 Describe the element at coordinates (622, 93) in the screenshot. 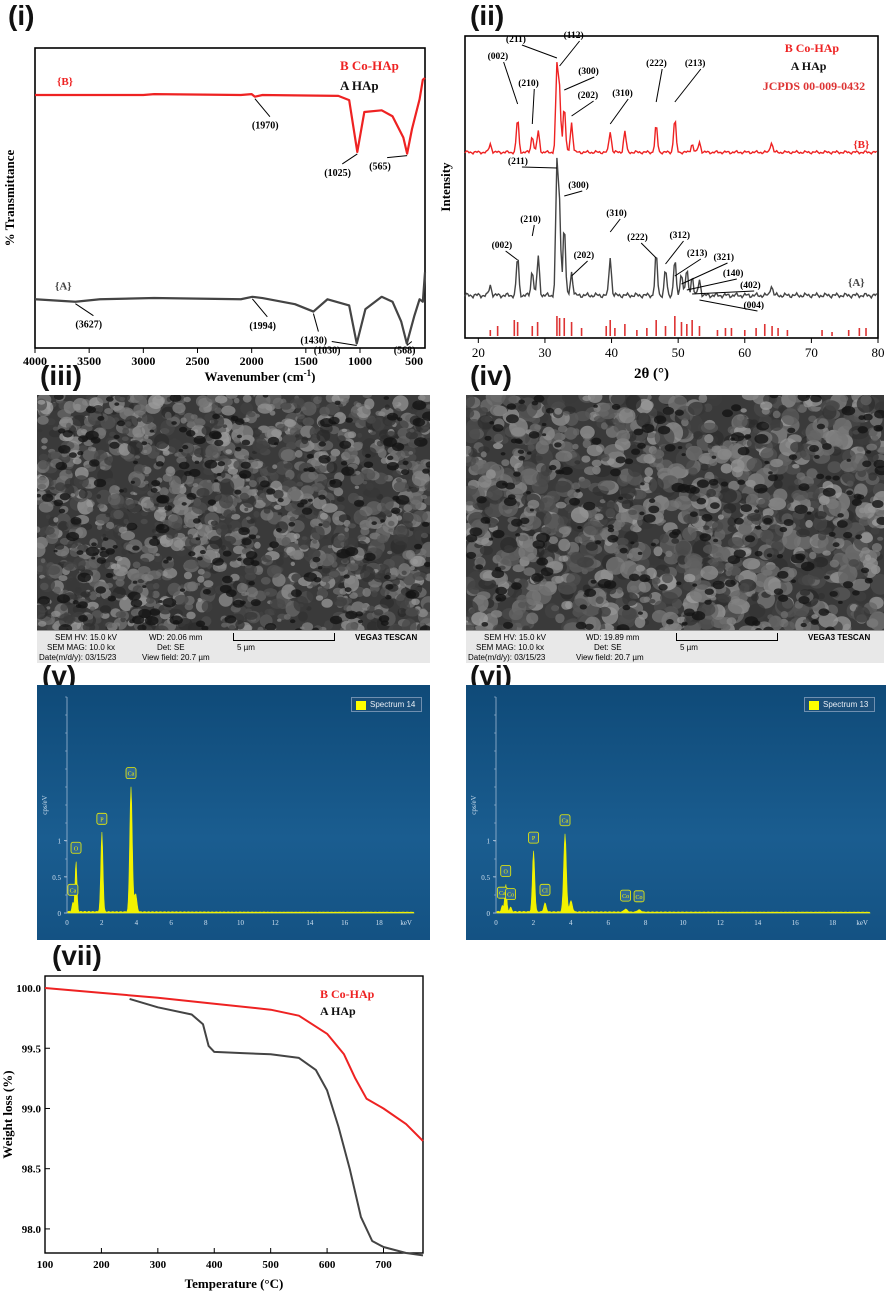

I see `hkl-label: (310)` at that location.